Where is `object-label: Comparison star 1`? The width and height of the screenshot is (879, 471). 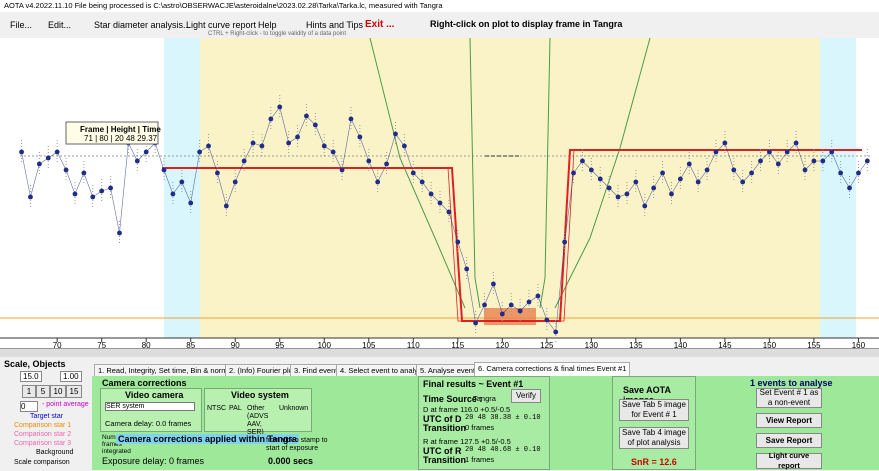 object-label: Comparison star 1 is located at coordinates (43, 425).